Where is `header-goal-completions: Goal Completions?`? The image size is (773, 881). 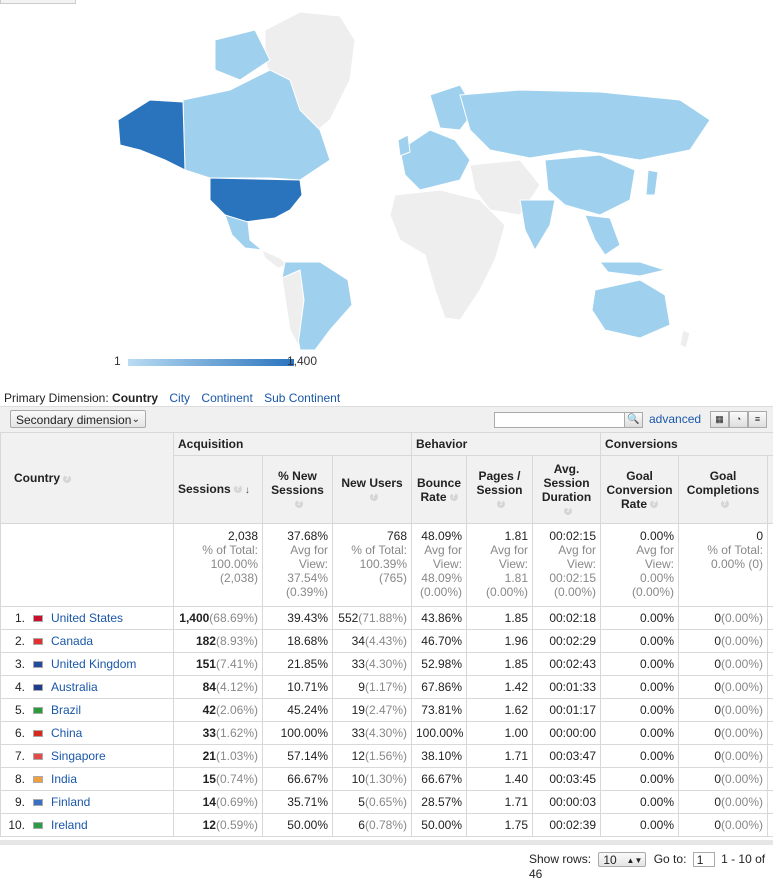 header-goal-completions: Goal Completions? is located at coordinates (723, 490).